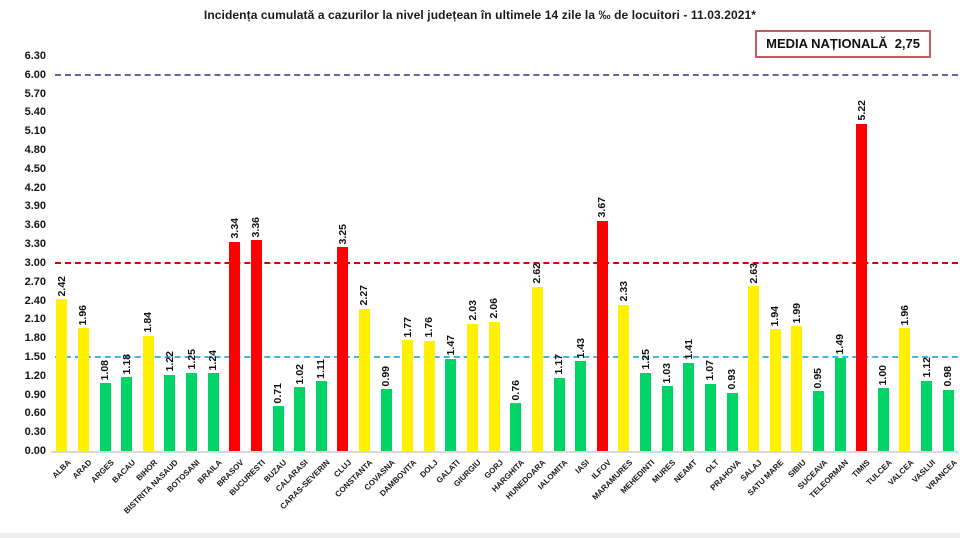 The width and height of the screenshot is (960, 538). What do you see at coordinates (580, 348) in the screenshot?
I see `bar-value-label: 1.43` at bounding box center [580, 348].